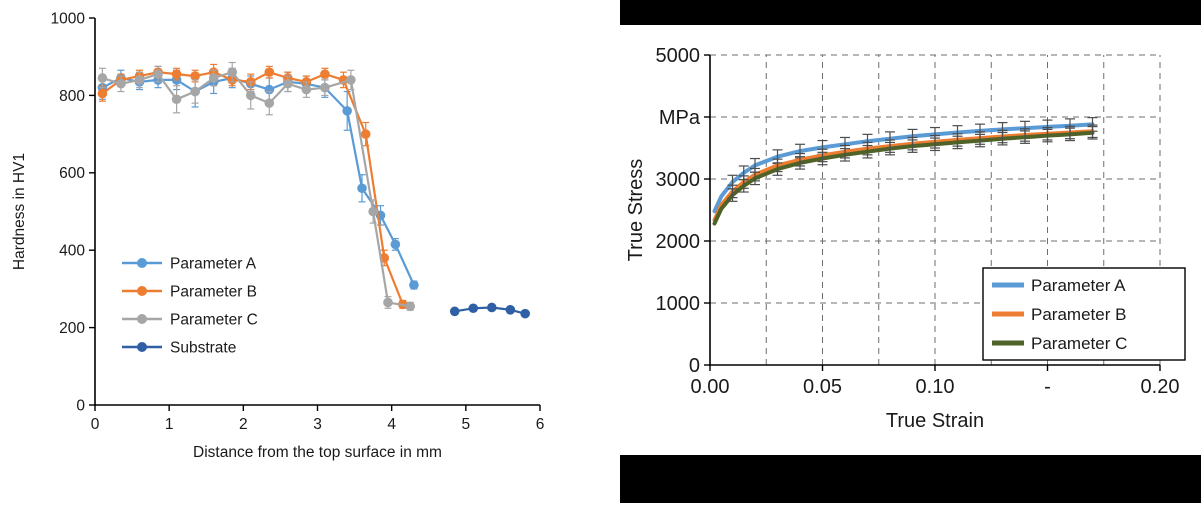 This screenshot has width=1201, height=508. What do you see at coordinates (95, 424) in the screenshot?
I see `x-tick-label: 0` at bounding box center [95, 424].